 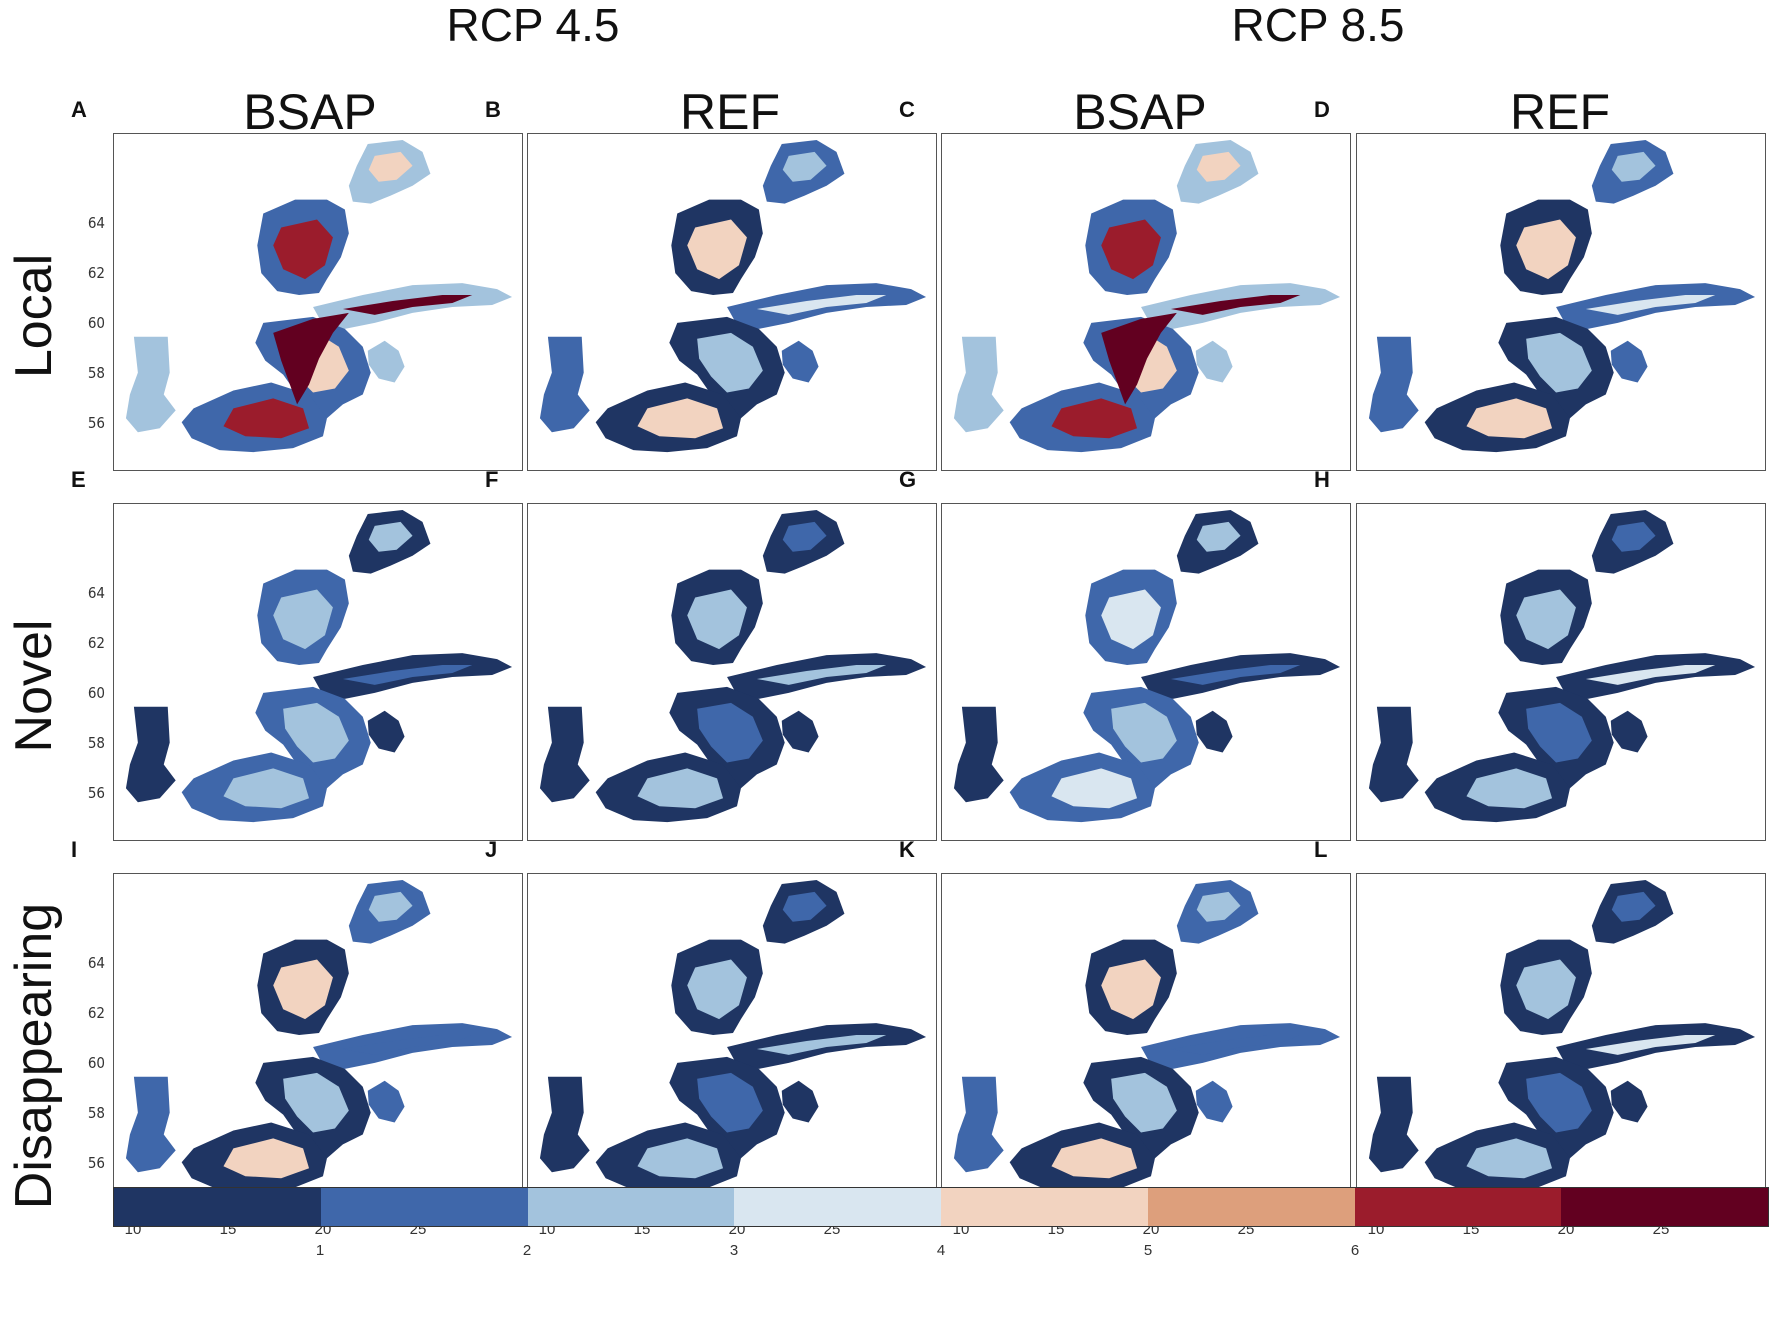 What do you see at coordinates (1355, 1250) in the screenshot?
I see `colorbar-tick-label: 6` at bounding box center [1355, 1250].